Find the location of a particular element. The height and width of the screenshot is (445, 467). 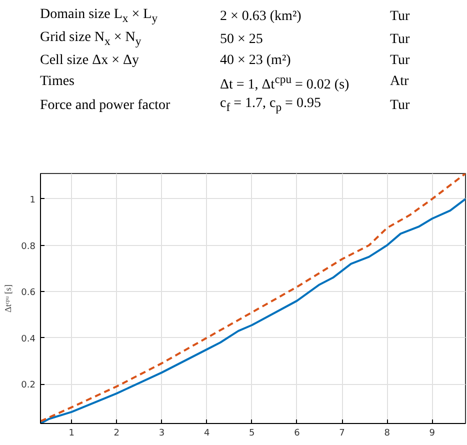

x-tick-label: 9 is located at coordinates (432, 433).